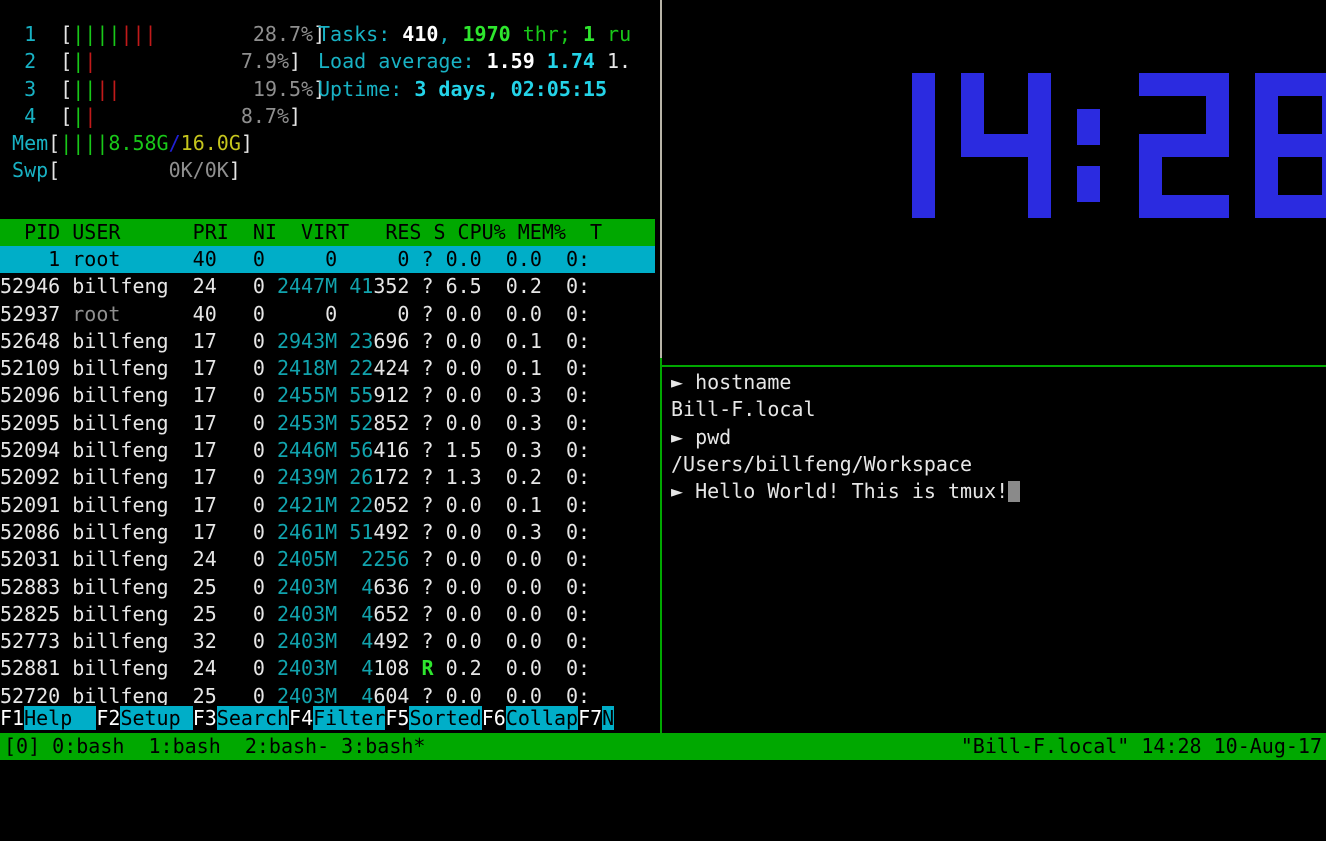 The image size is (1326, 841). Describe the element at coordinates (713, 436) in the screenshot. I see `shell-line-text: pwd` at that location.